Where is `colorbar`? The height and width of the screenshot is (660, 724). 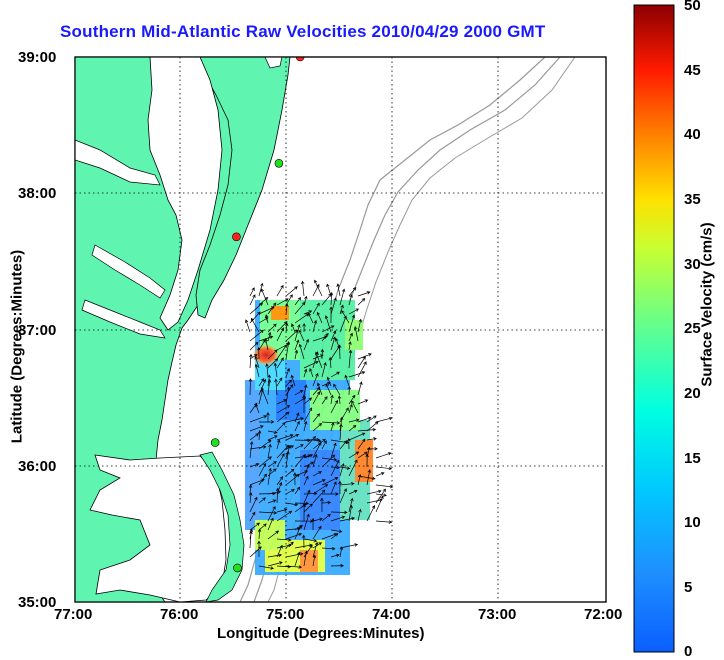 colorbar is located at coordinates (654, 328).